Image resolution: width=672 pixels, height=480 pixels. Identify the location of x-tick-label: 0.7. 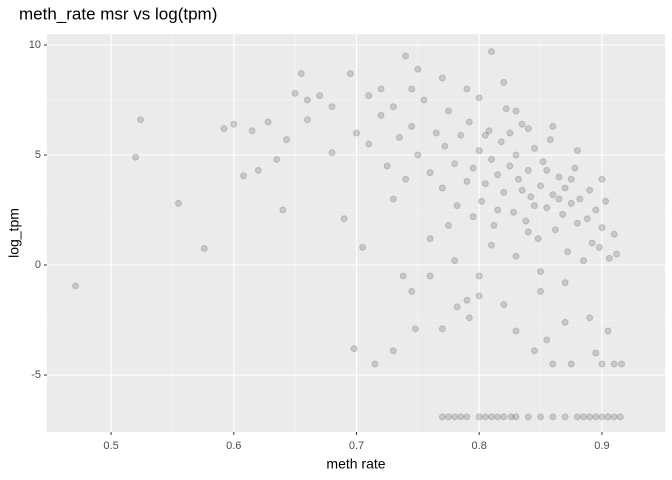
(356, 446).